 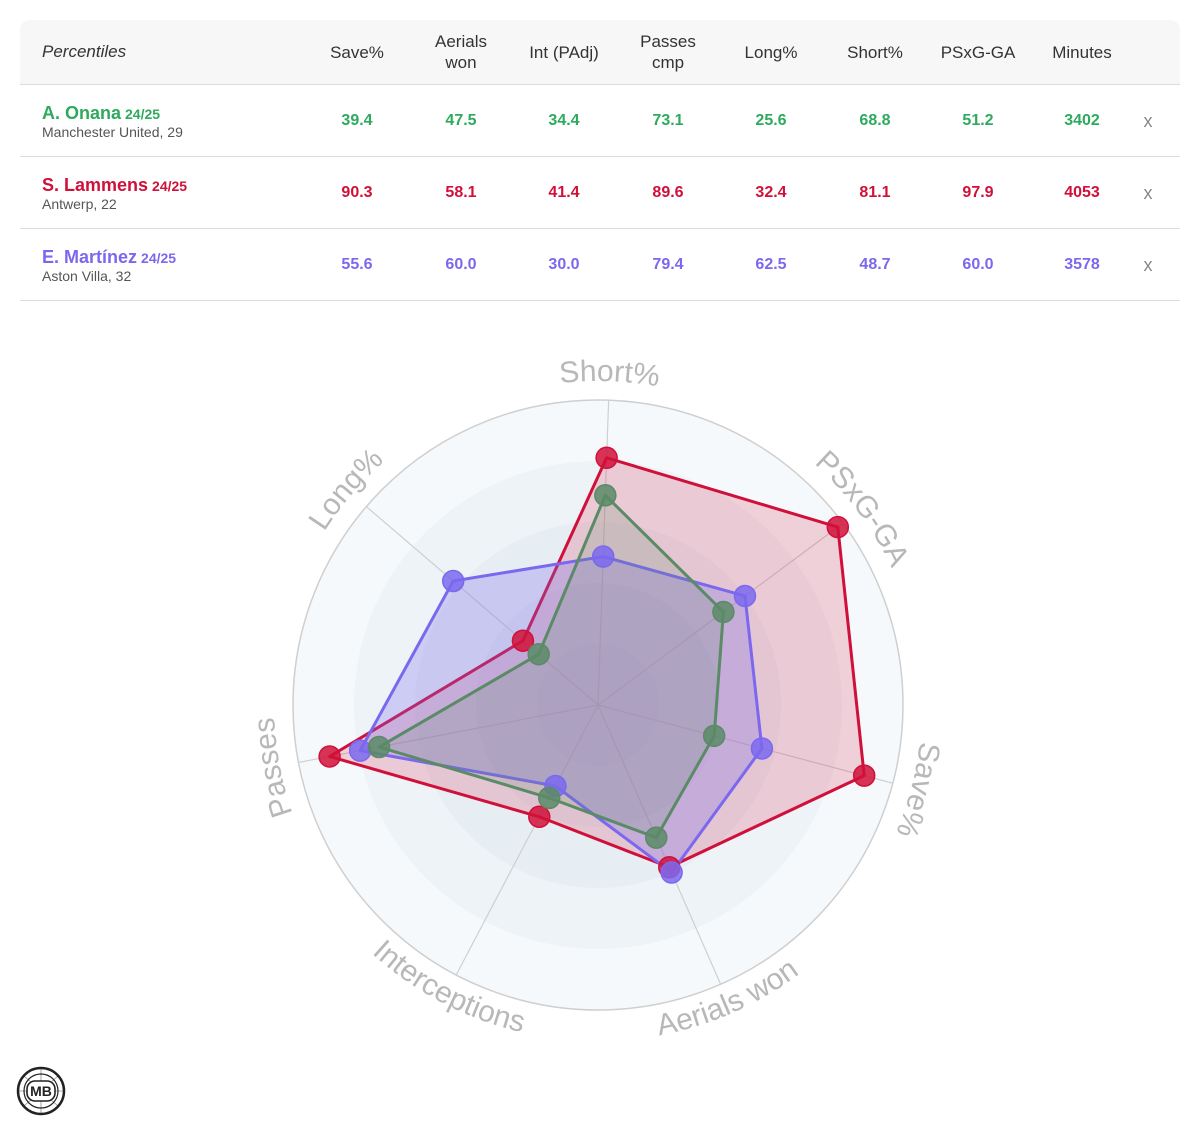 I want to click on stat-value-passes: 79.4, so click(x=668, y=264).